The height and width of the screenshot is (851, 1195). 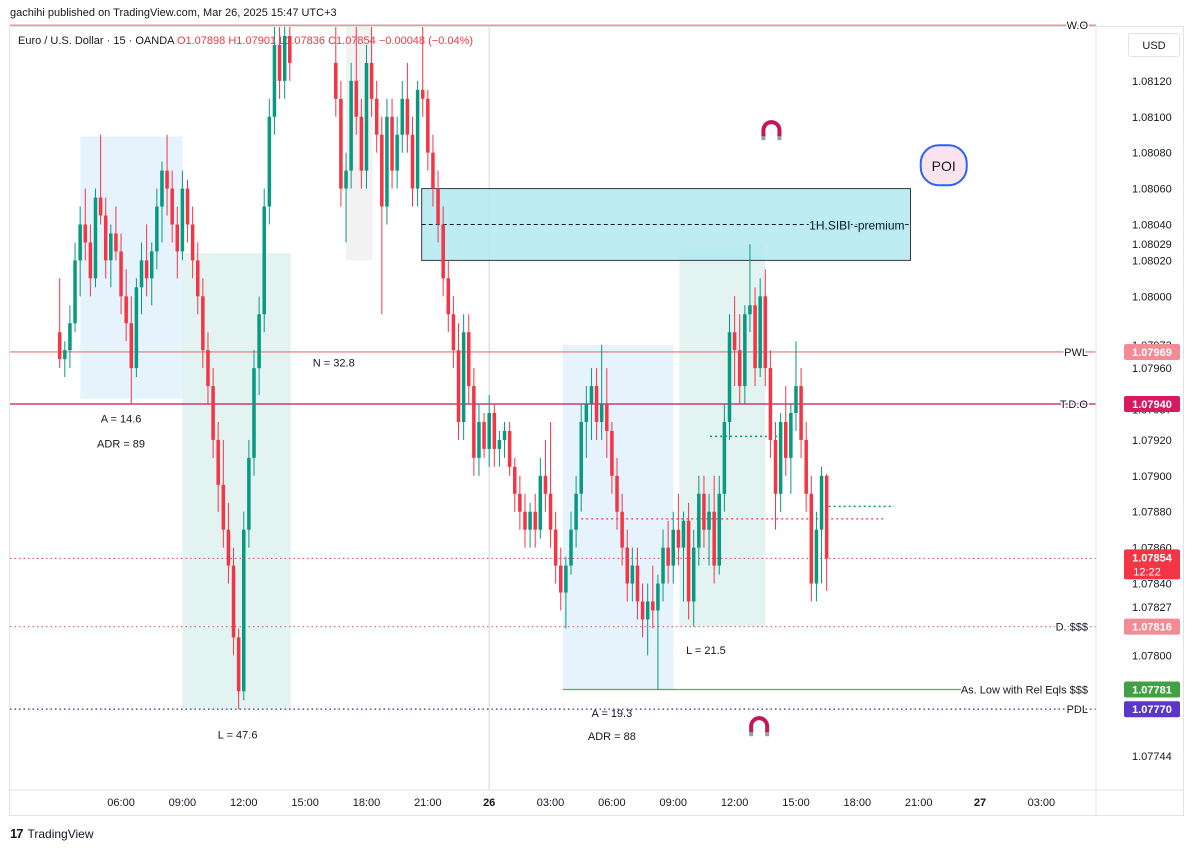 I want to click on price-tick-label: 1.07840, so click(x=1152, y=585).